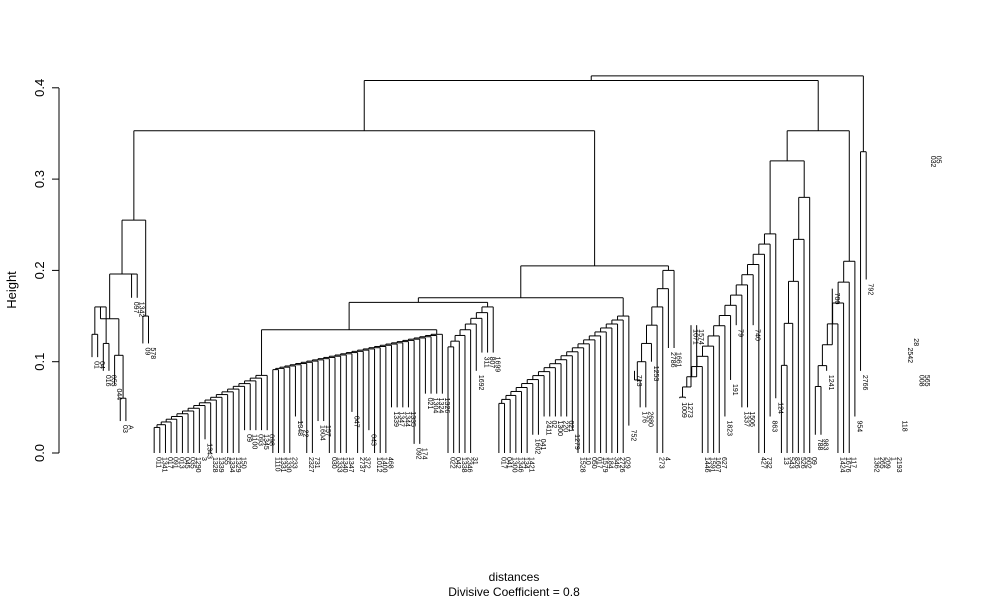 The height and width of the screenshot is (600, 1000). What do you see at coordinates (372, 440) in the screenshot?
I see `leaf-label: 043` at bounding box center [372, 440].